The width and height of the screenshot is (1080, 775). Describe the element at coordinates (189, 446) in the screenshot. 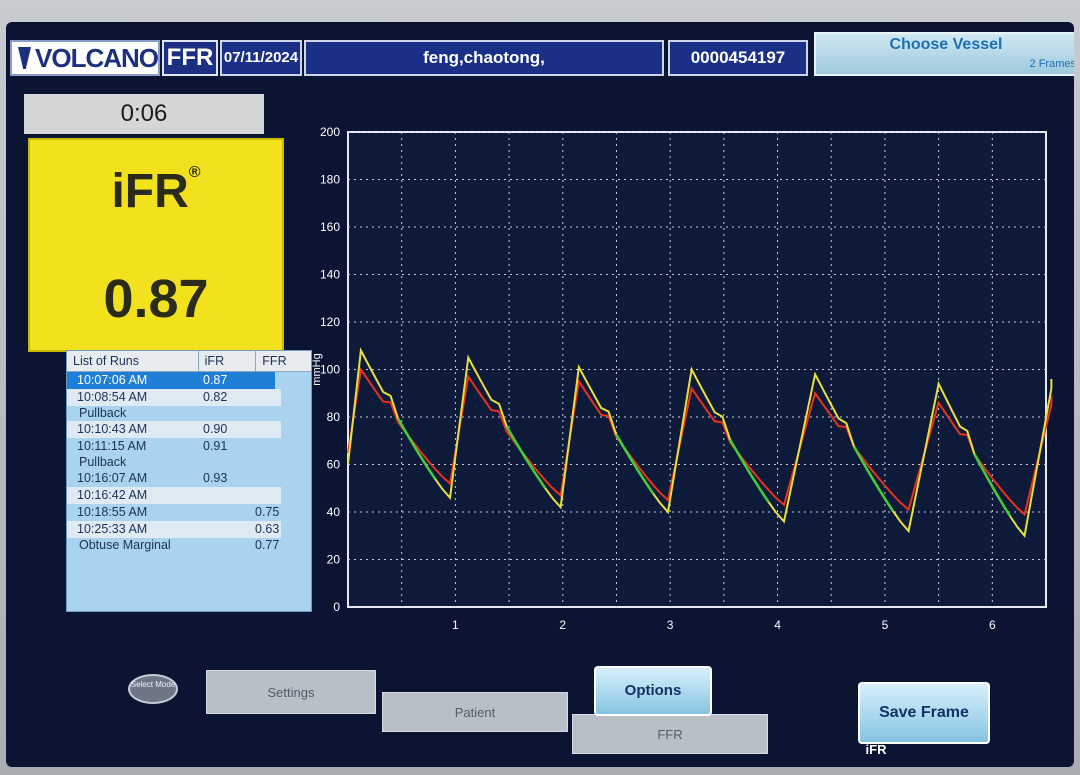

I see `run-row: 10:11:15 AM 0.91` at that location.